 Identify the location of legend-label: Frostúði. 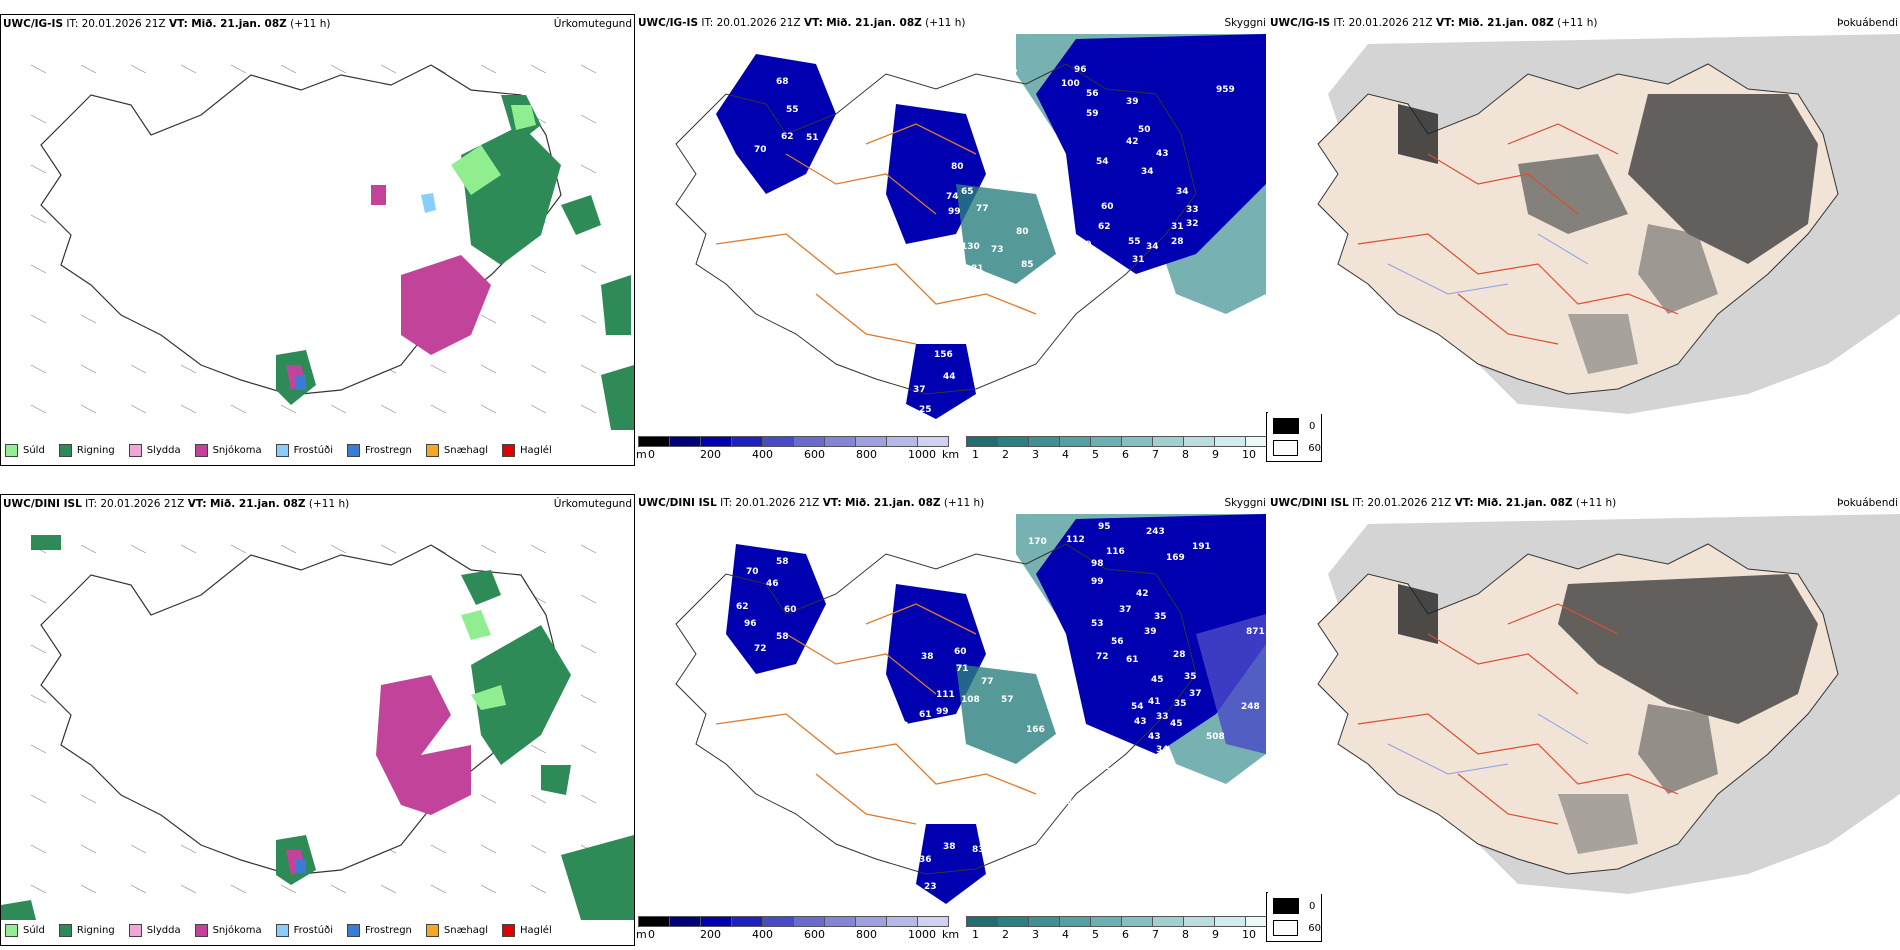
(313, 450).